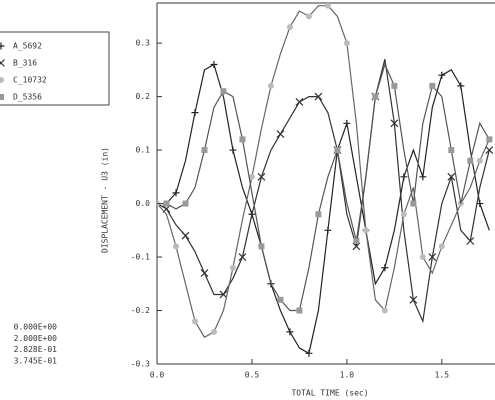 This screenshot has height=400, width=495. Describe the element at coordinates (30, 80) in the screenshot. I see `legend-label: C_10732` at that location.